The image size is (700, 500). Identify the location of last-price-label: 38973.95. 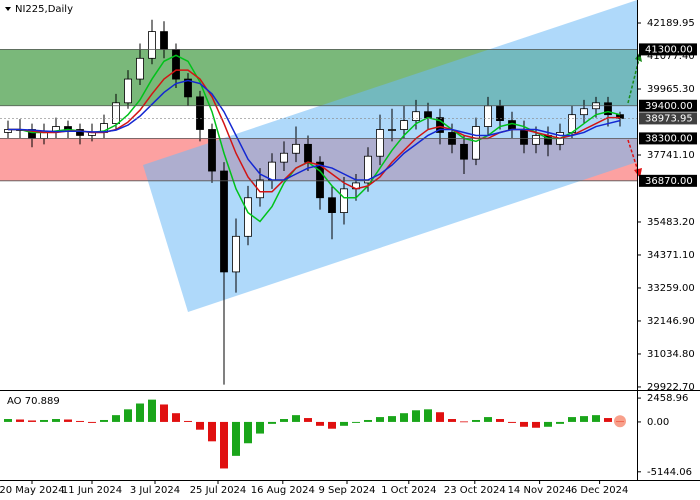
(669, 118).